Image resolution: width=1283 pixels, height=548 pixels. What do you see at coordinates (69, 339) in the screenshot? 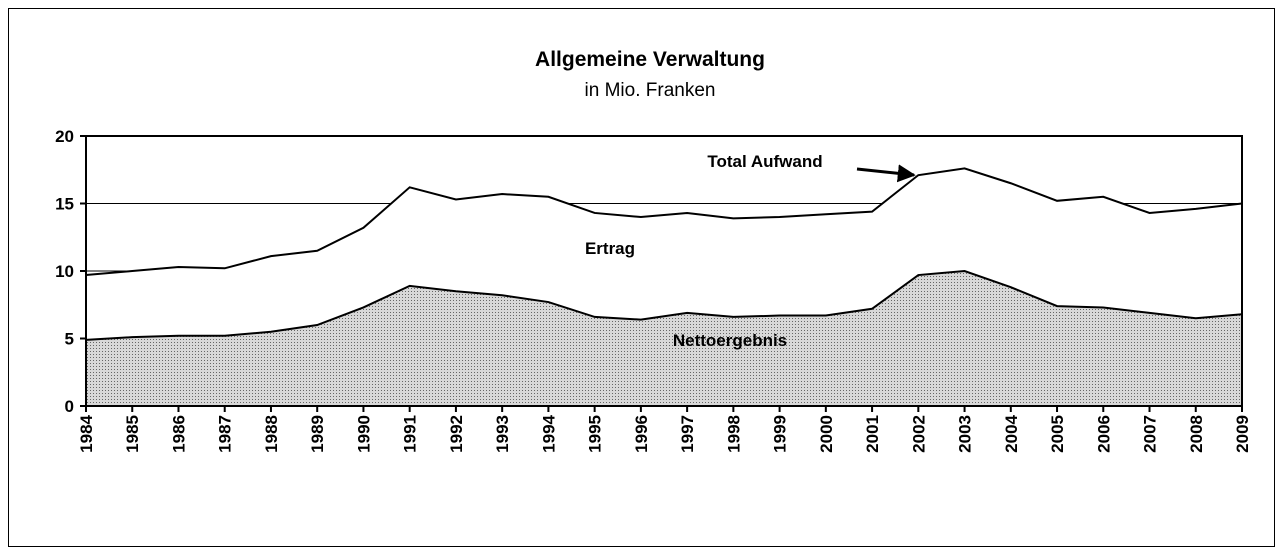
I see `y-tick-label: 5` at bounding box center [69, 339].